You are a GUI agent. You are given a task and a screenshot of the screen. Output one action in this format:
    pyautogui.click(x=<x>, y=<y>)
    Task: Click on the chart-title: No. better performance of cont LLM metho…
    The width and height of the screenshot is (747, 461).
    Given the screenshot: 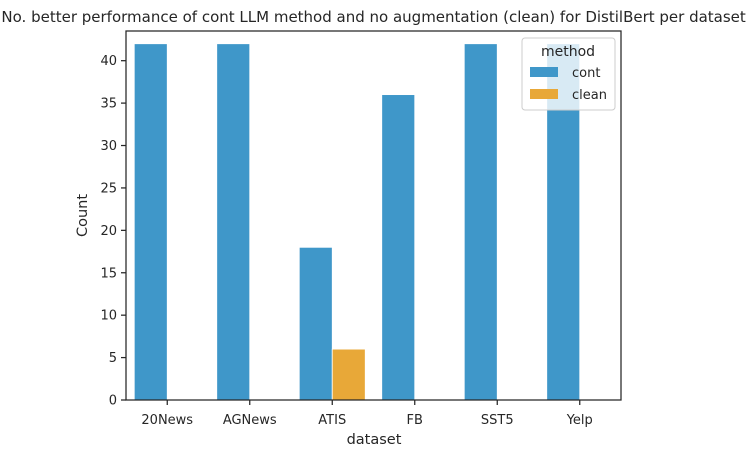 What is the action you would take?
    pyautogui.click(x=374, y=17)
    